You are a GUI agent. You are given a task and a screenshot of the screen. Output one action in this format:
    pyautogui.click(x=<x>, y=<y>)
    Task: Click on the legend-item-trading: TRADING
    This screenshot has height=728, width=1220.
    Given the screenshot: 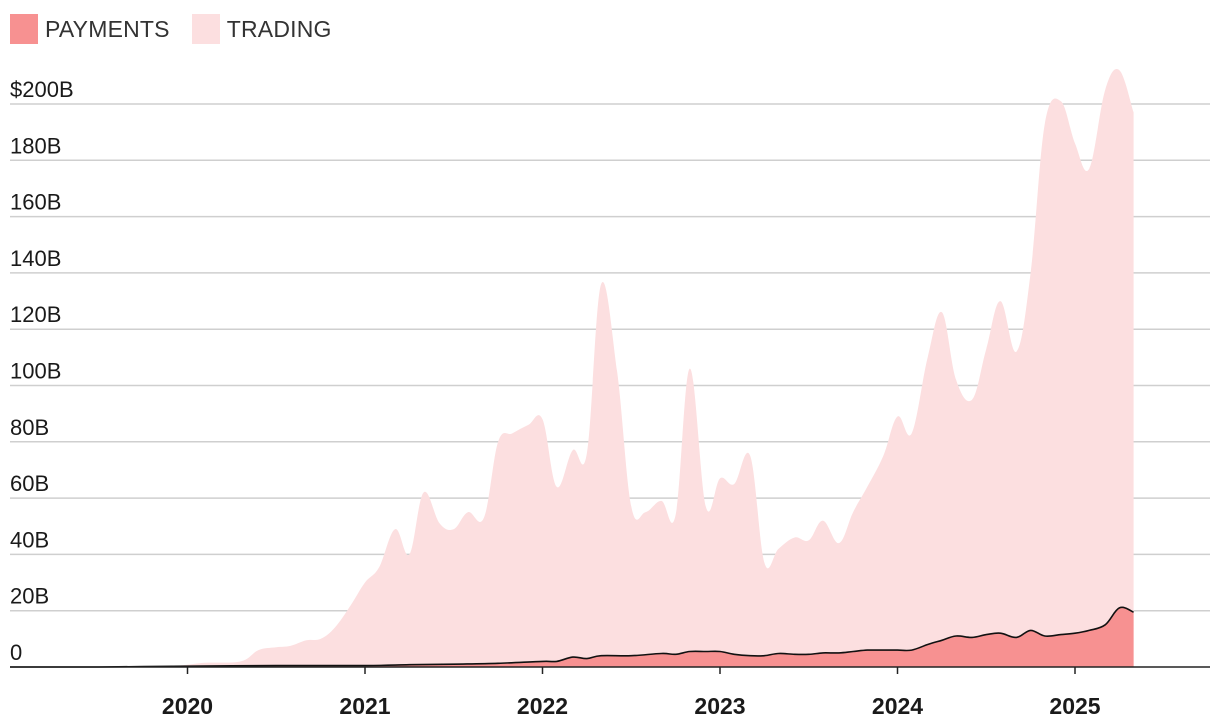 What is the action you would take?
    pyautogui.click(x=261, y=29)
    